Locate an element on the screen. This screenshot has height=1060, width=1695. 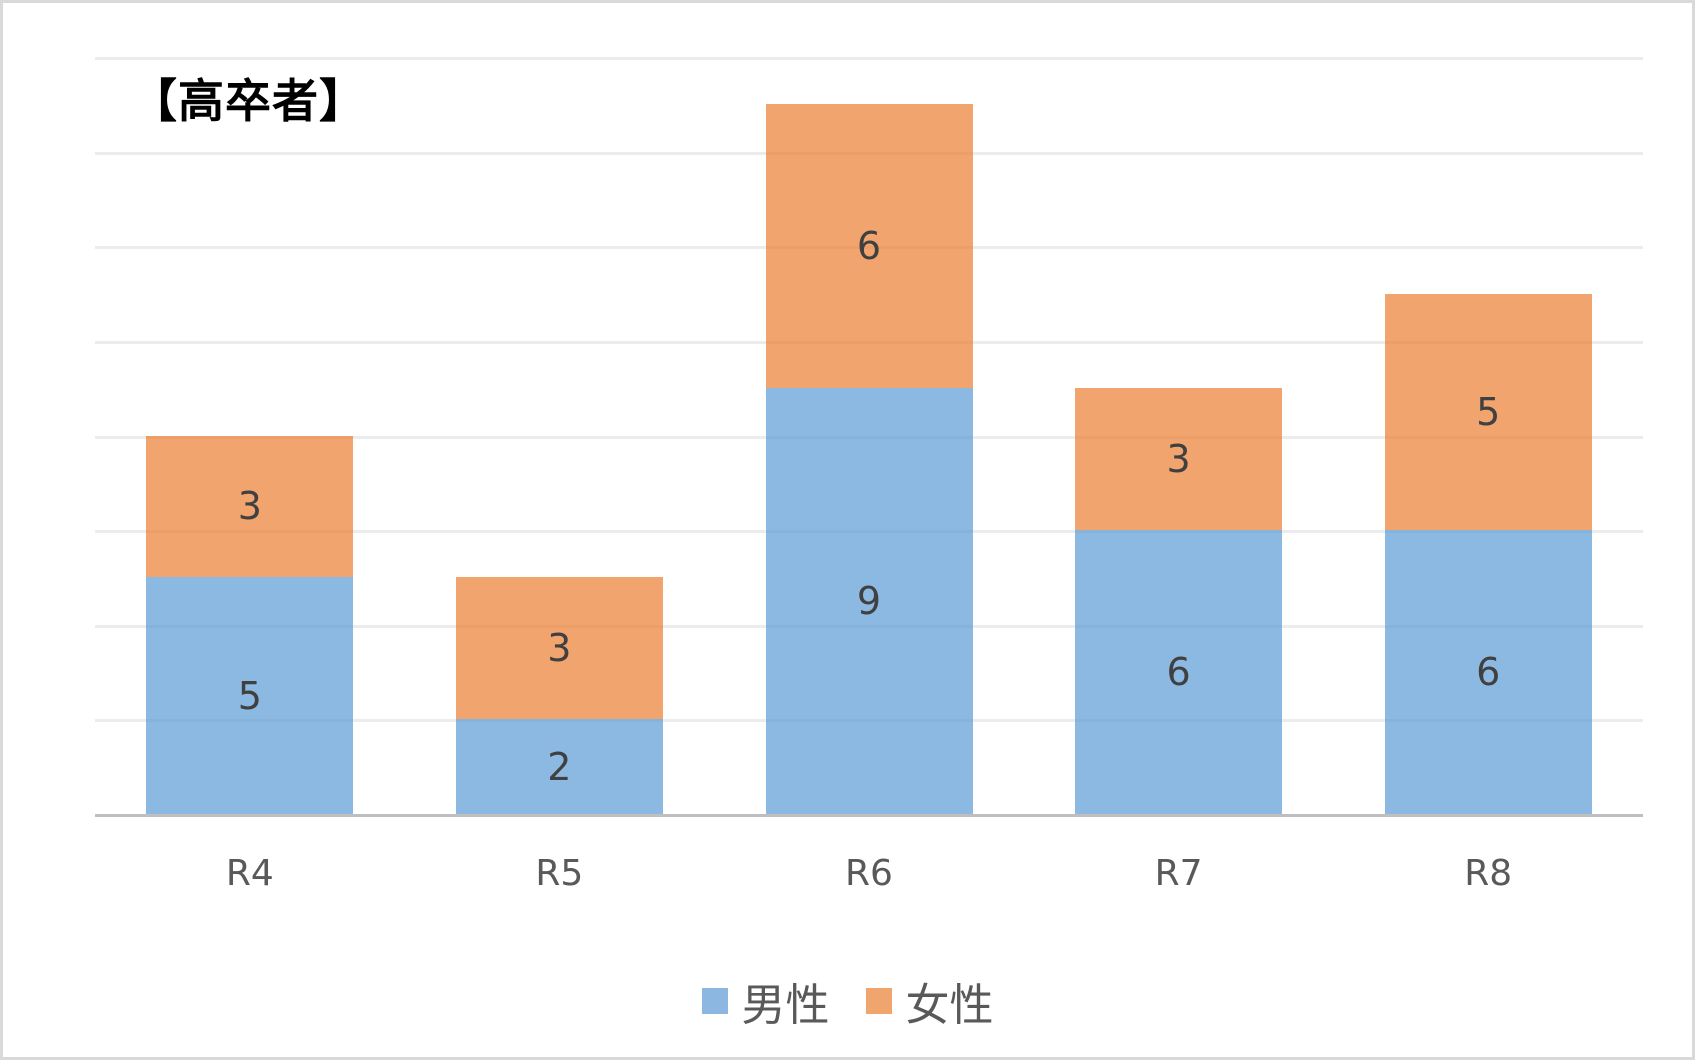
legend: 男性 女性 is located at coordinates (847, 1001).